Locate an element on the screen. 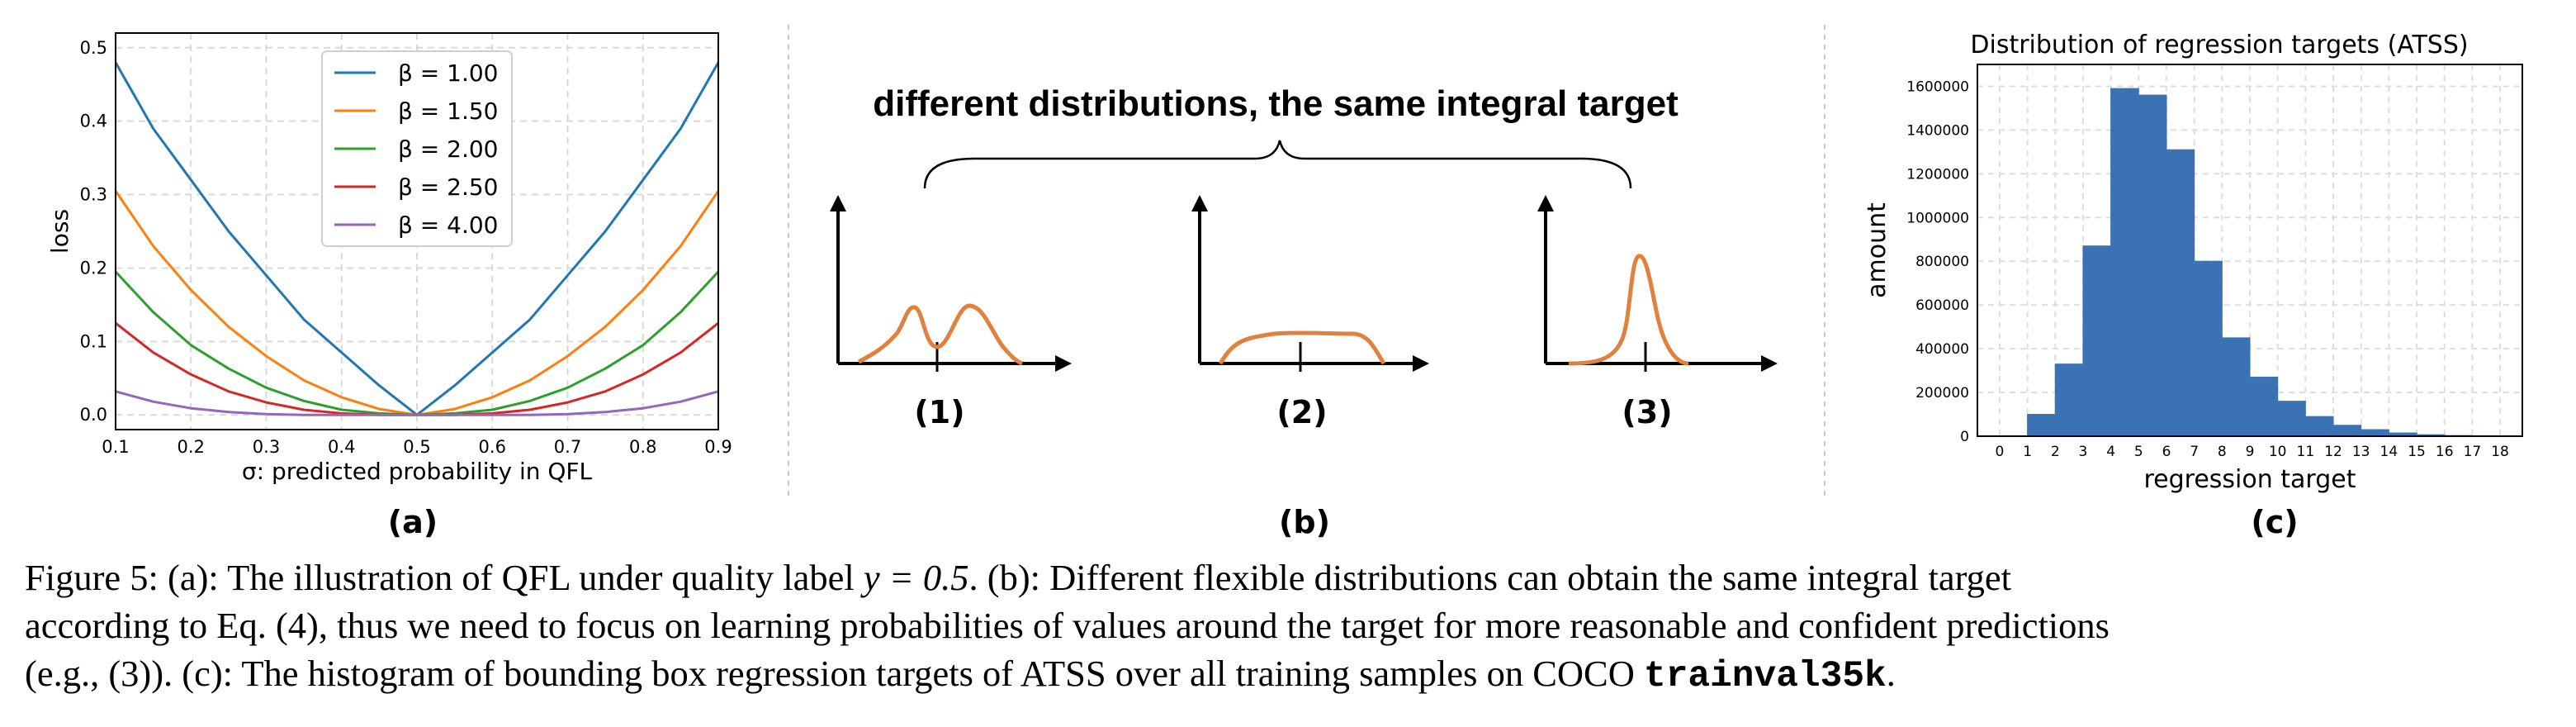 This screenshot has height=727, width=2576. panel-a-xtick: 0.3 is located at coordinates (266, 447).